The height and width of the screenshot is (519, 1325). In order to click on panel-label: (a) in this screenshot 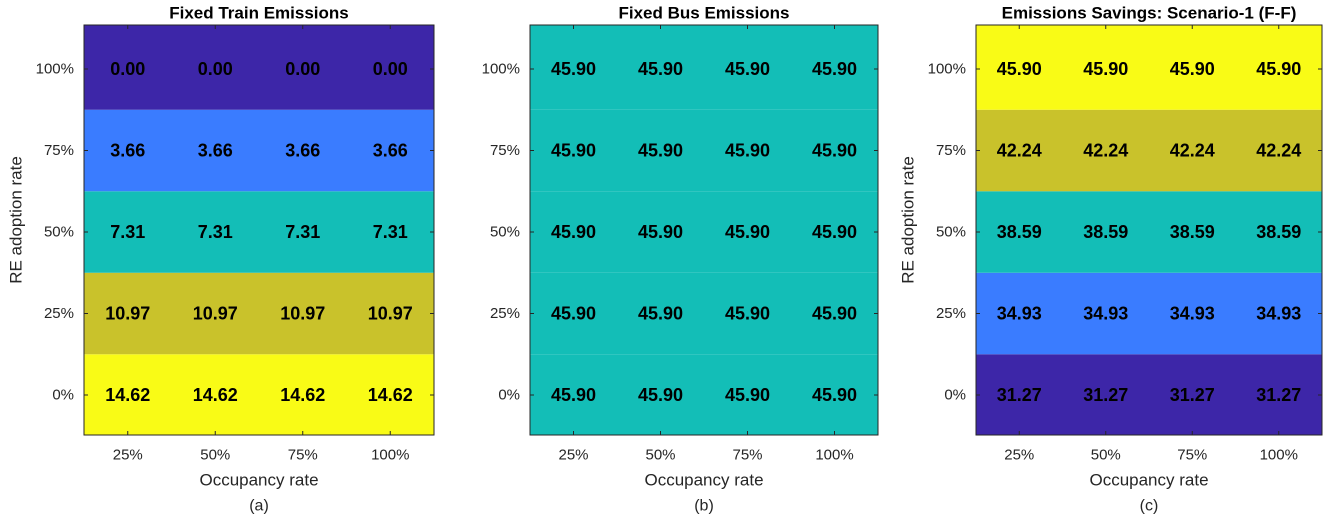, I will do `click(259, 506)`.